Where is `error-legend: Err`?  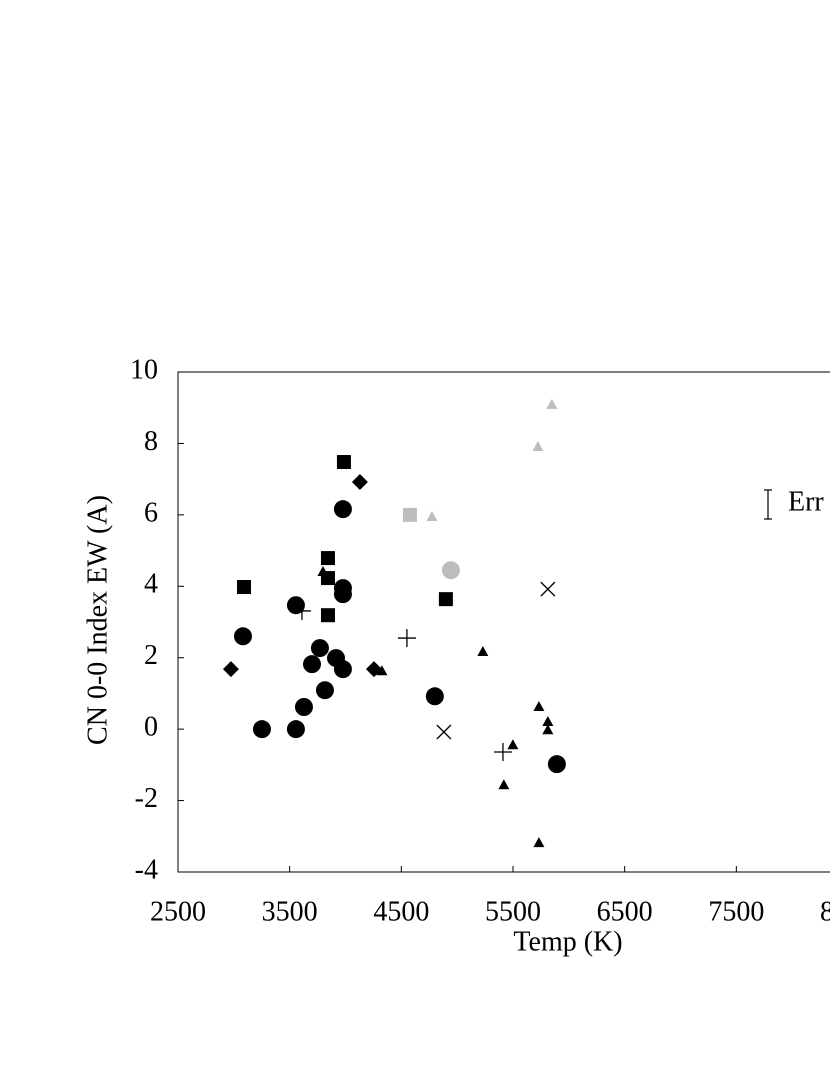
error-legend: Err is located at coordinates (794, 503).